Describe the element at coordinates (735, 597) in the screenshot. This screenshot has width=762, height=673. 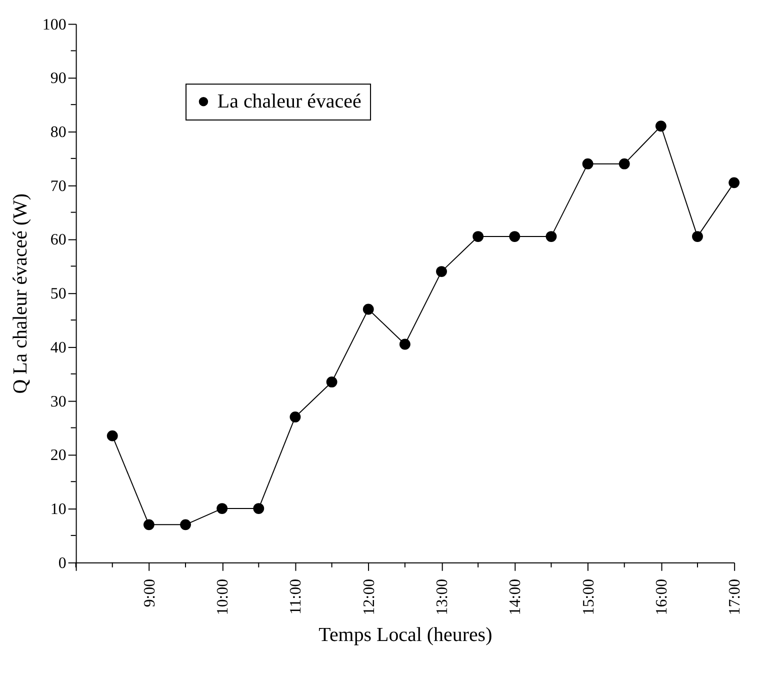
I see `x-tick-label: 17:00` at that location.